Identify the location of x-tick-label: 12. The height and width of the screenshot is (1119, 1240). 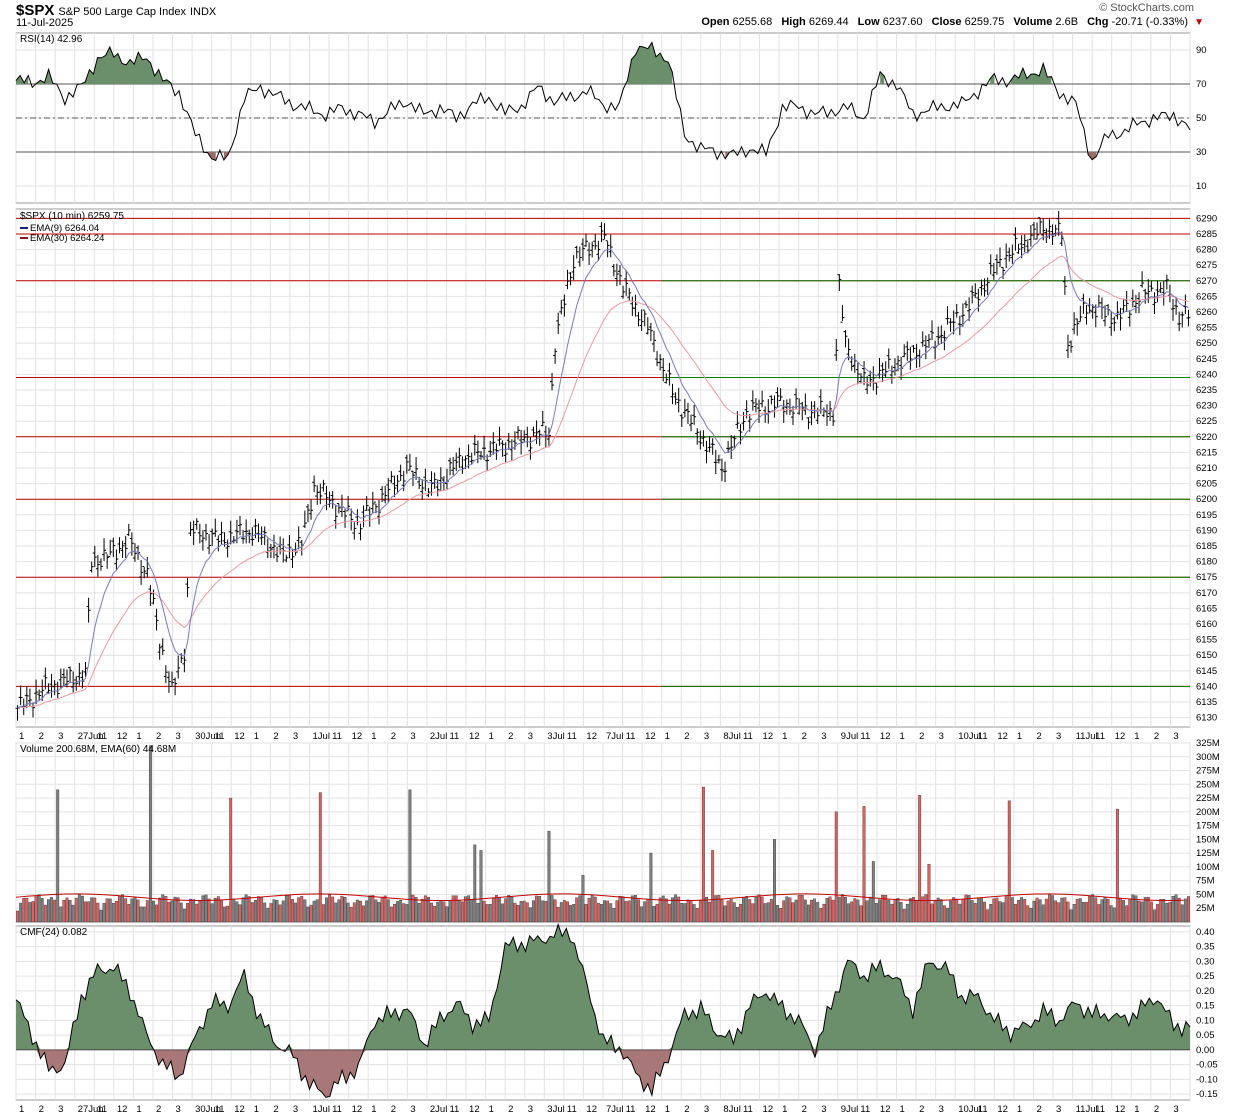
(357, 1109).